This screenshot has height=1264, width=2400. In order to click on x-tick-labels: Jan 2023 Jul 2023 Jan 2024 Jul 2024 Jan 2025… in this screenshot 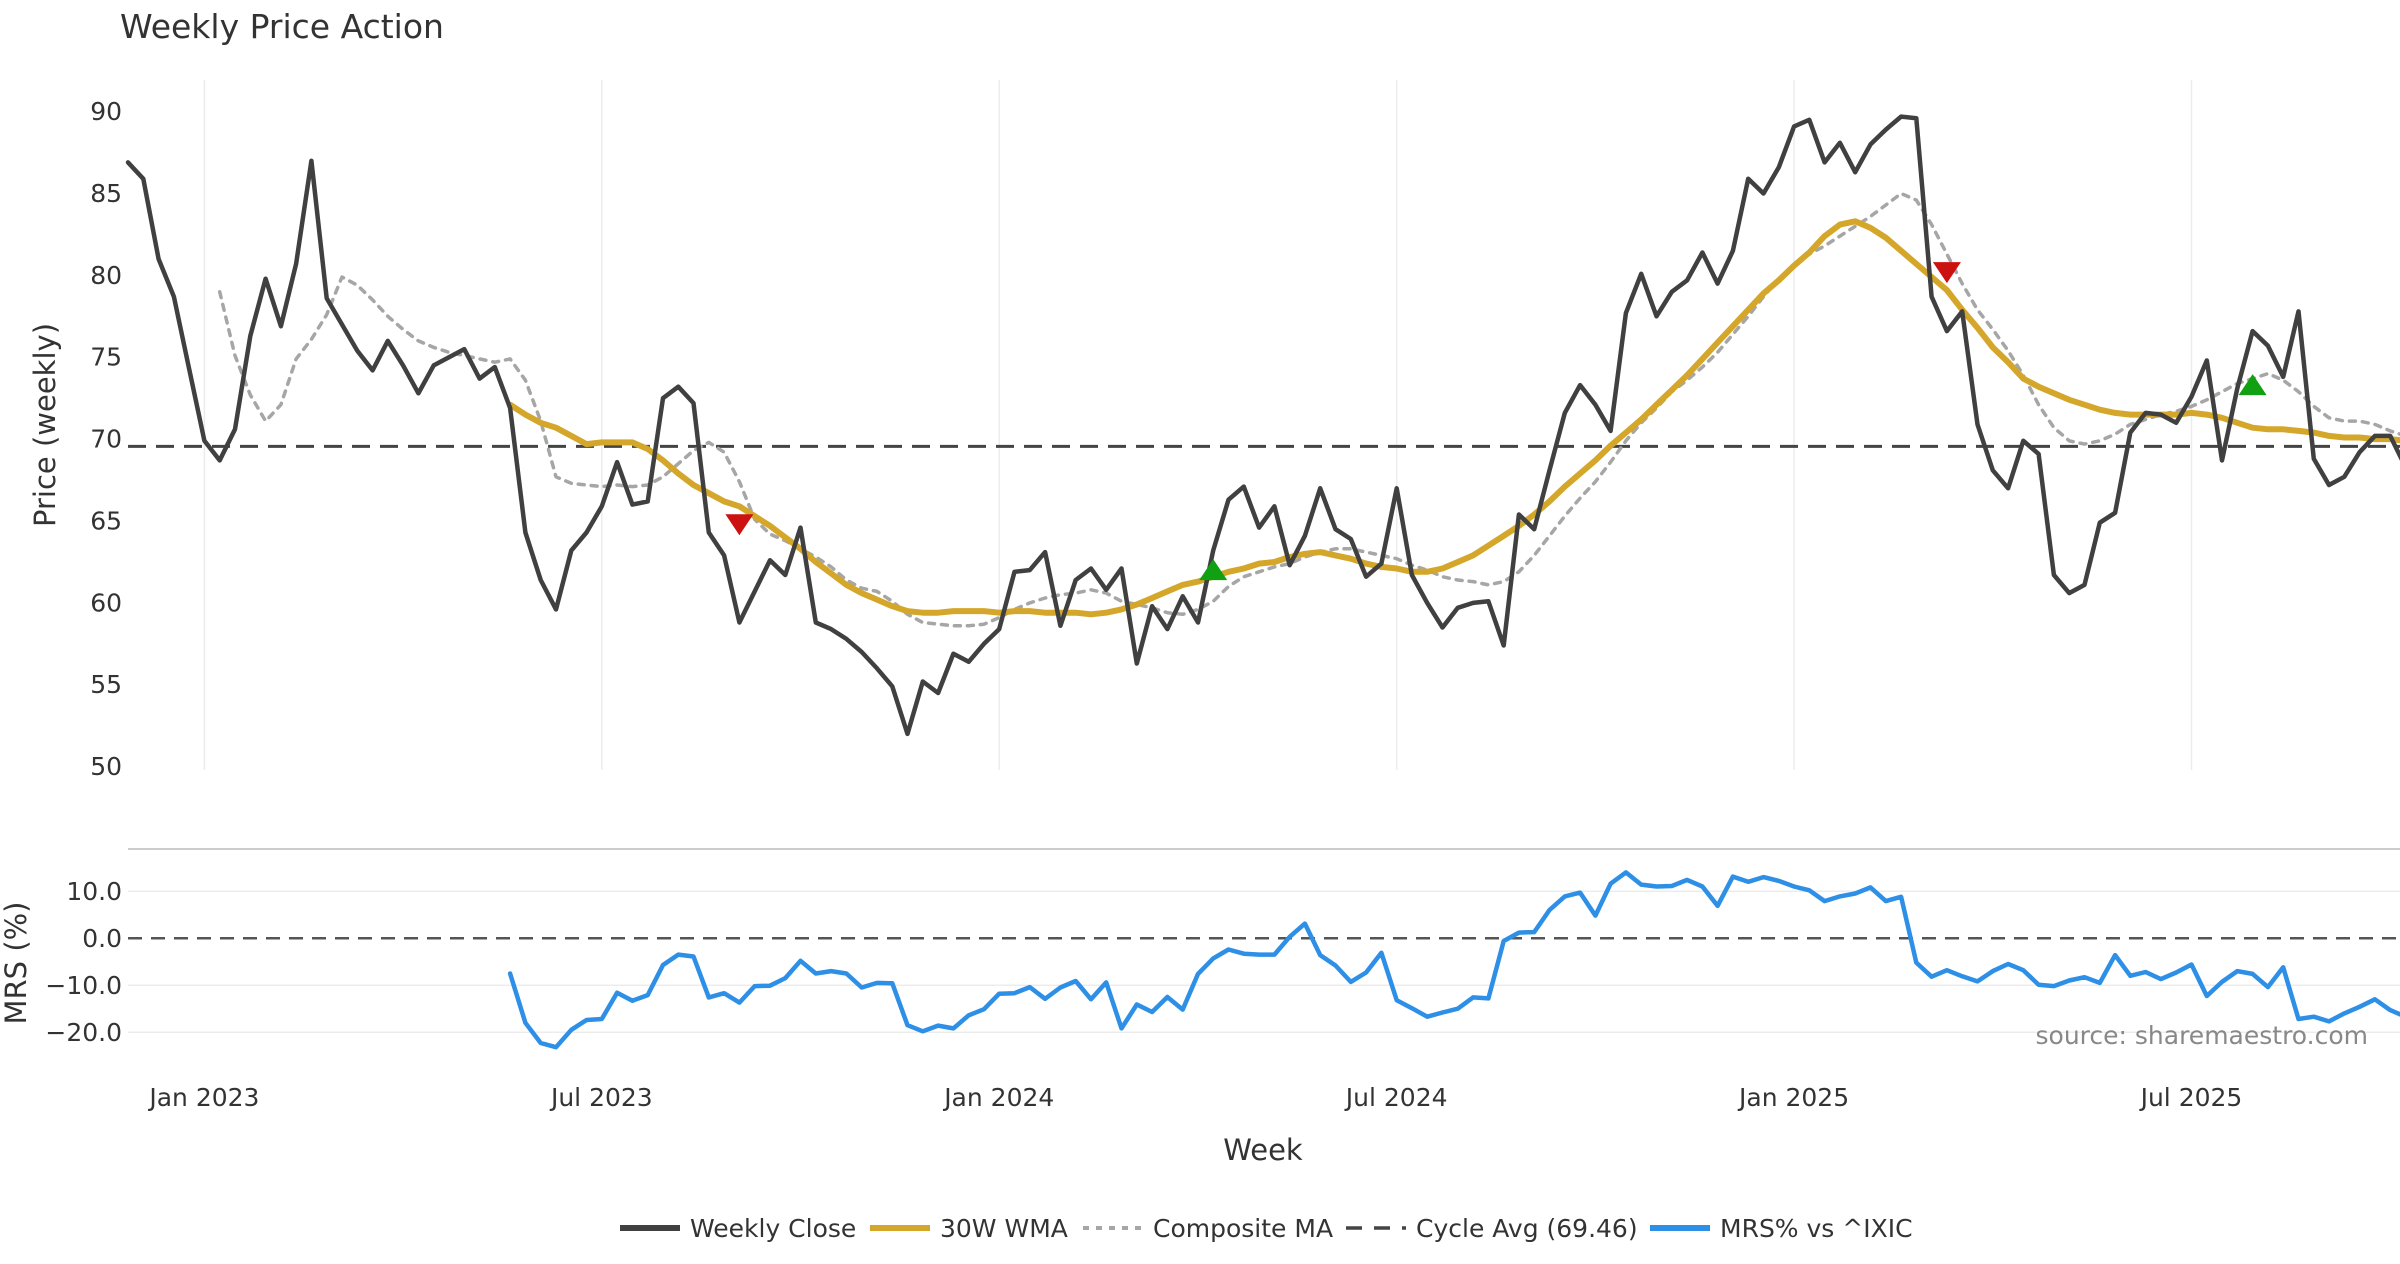, I will do `click(1194, 1097)`.